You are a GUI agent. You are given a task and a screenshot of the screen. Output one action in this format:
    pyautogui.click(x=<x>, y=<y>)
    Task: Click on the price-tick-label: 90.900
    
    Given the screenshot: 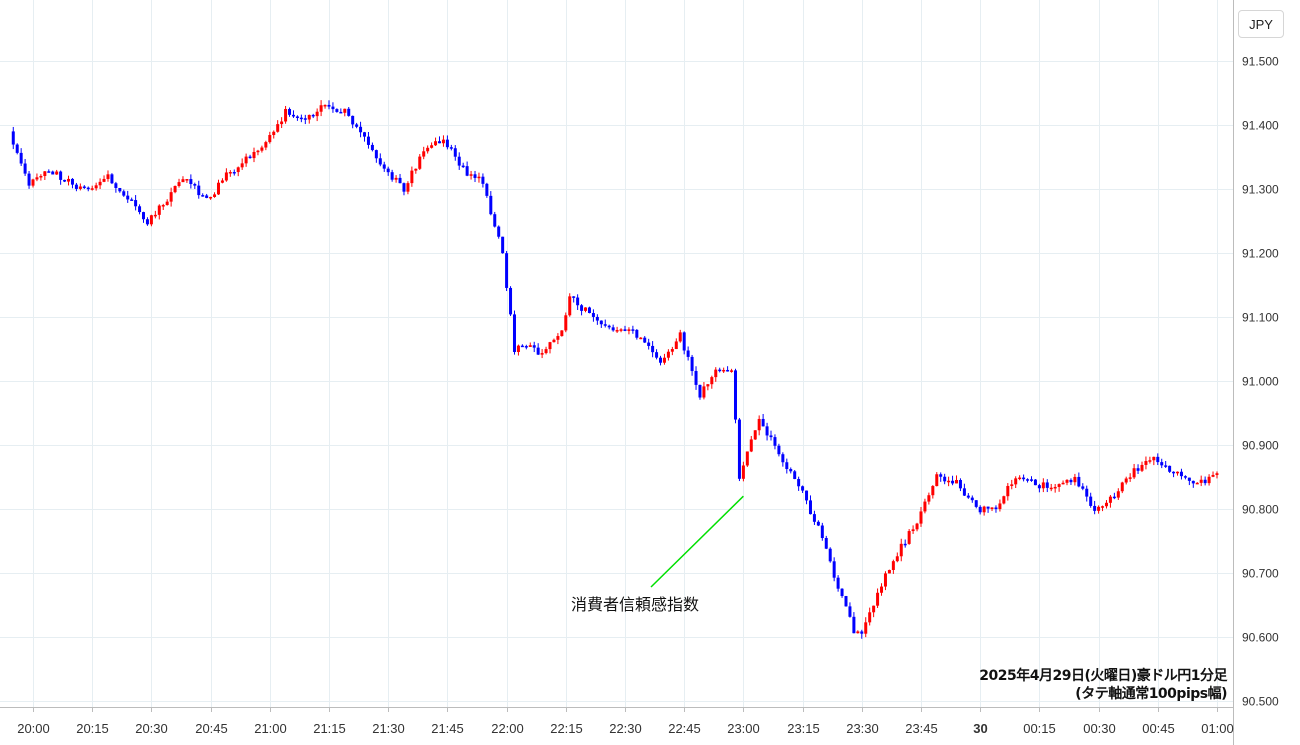 What is the action you would take?
    pyautogui.click(x=1260, y=446)
    